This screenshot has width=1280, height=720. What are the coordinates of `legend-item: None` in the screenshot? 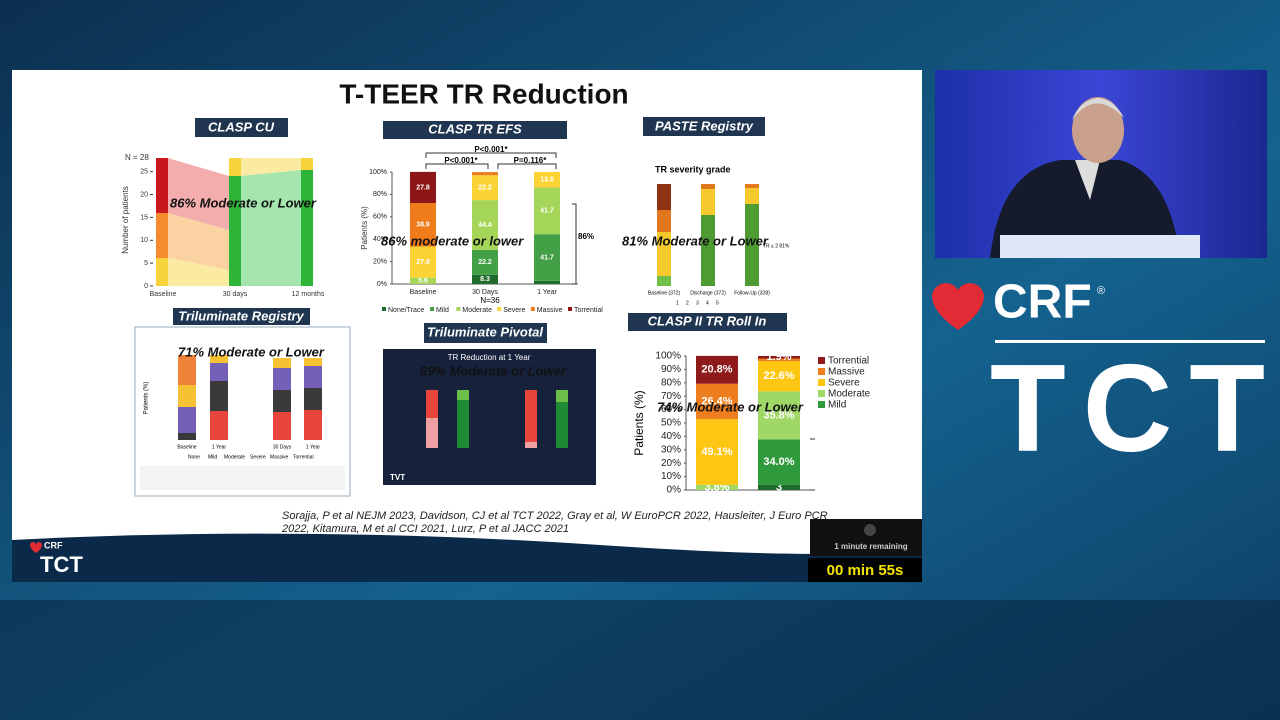 It's located at (194, 457).